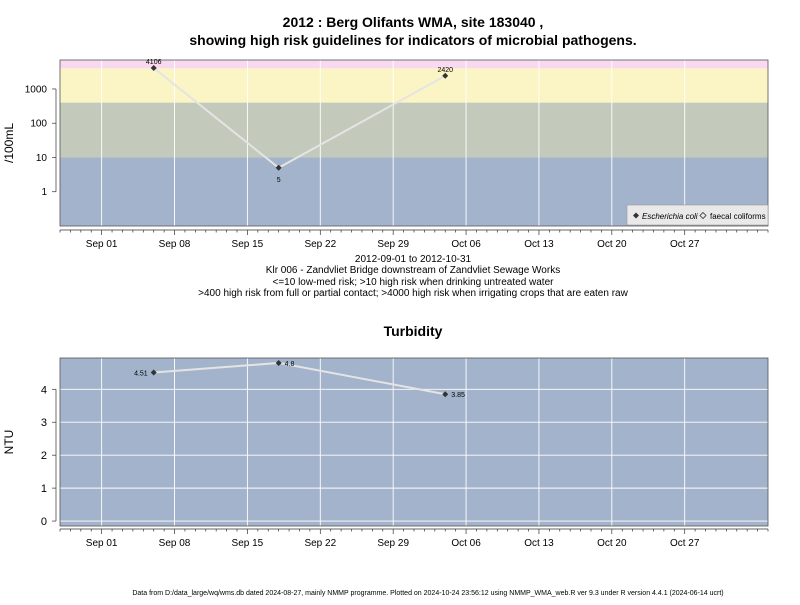 The height and width of the screenshot is (605, 800). I want to click on band-drinking-risk, so click(414, 130).